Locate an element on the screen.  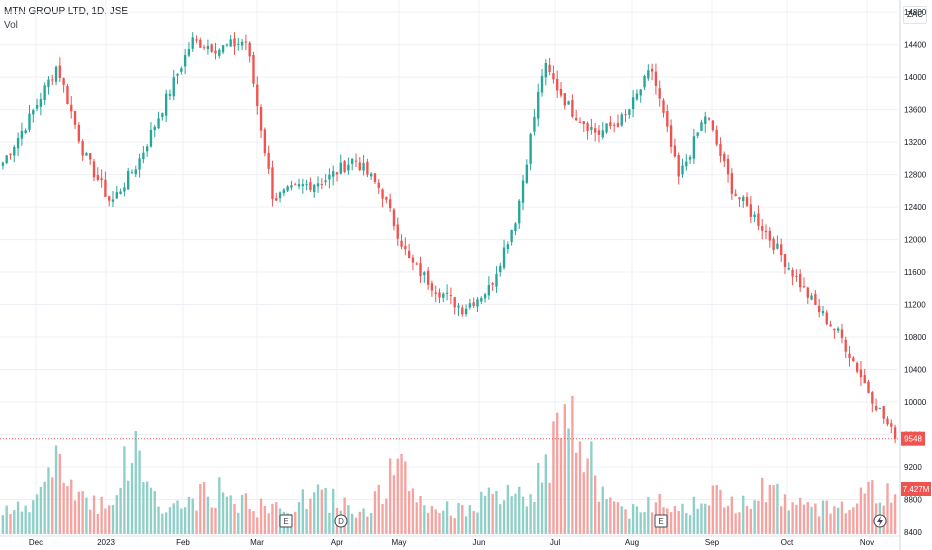
volume-badge-label: 7.427M is located at coordinates (916, 489).